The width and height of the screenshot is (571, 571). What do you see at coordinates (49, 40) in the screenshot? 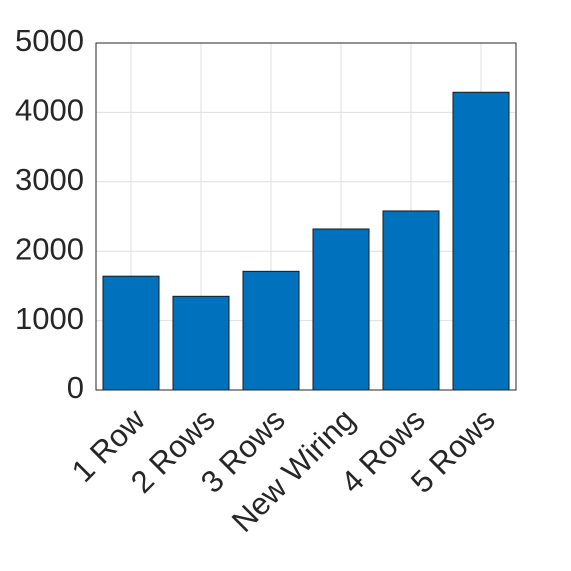
I see `y-tick-label: 5000` at bounding box center [49, 40].